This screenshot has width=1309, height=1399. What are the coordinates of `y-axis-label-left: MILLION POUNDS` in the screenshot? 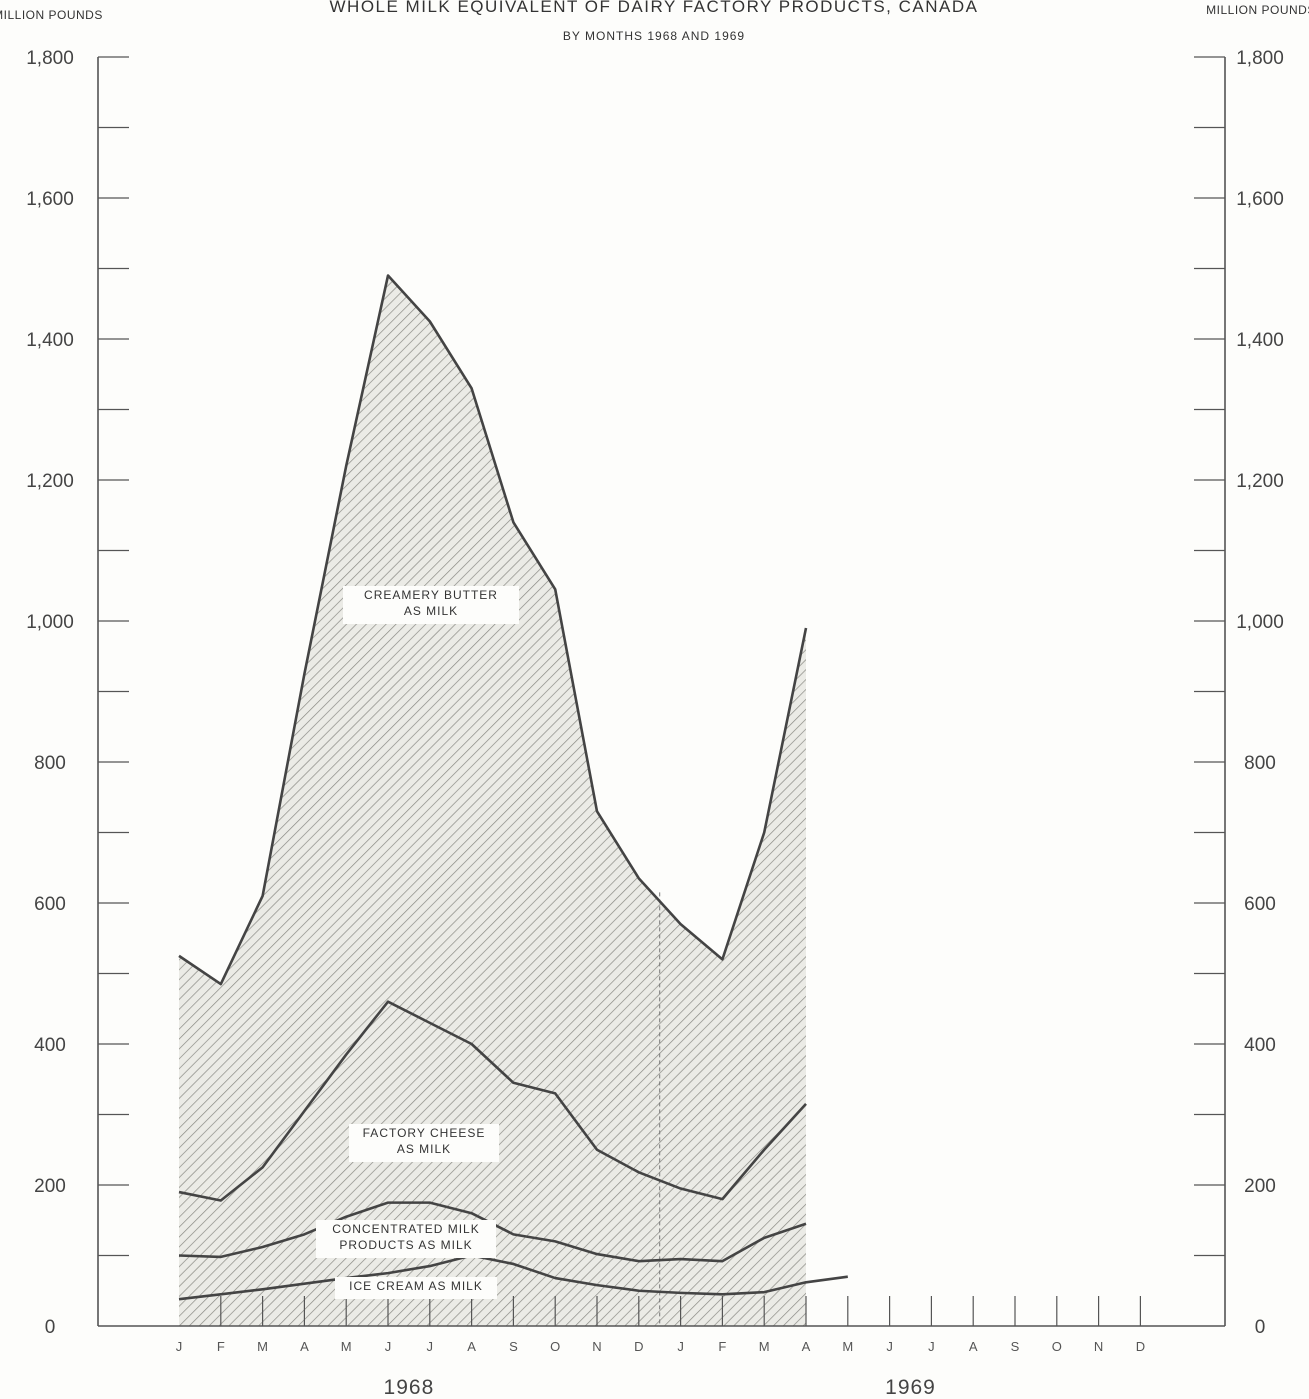 It's located at (51, 15).